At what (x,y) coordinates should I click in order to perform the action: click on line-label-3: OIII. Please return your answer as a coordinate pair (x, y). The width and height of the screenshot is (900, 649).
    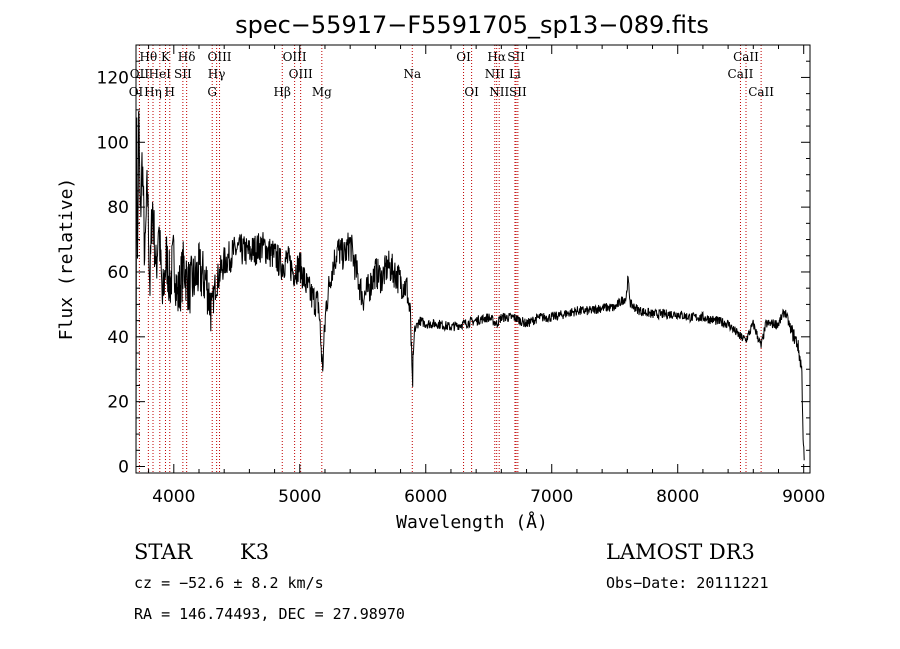
    Looking at the image, I should click on (219, 57).